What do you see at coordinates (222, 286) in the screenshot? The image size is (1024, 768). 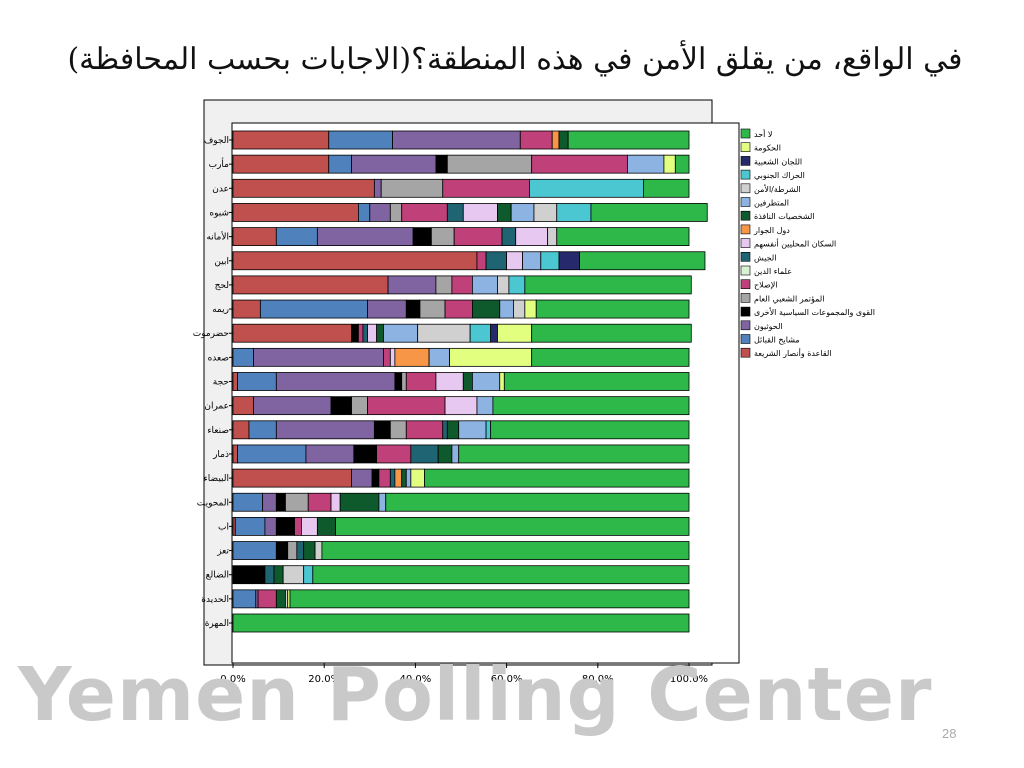 I see `category-label: لحج` at bounding box center [222, 286].